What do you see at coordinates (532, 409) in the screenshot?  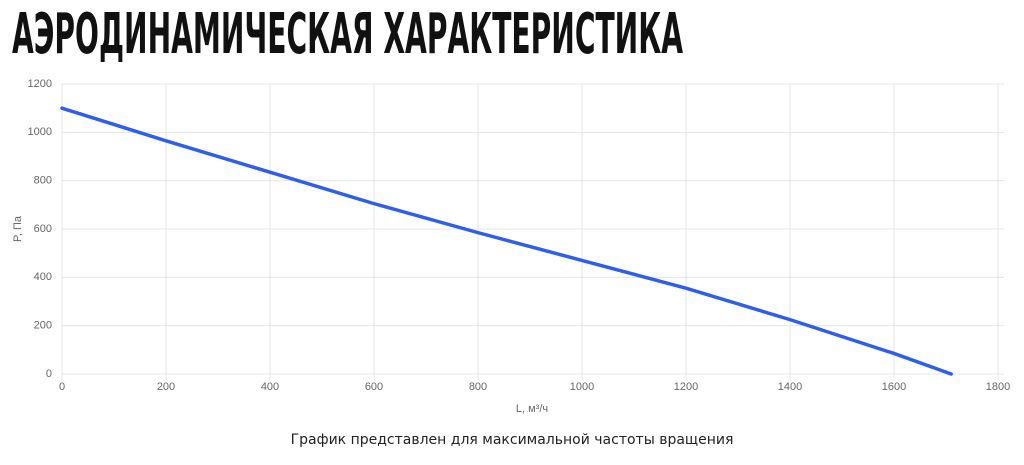 I see `x-axis-label: L, м³/ч` at bounding box center [532, 409].